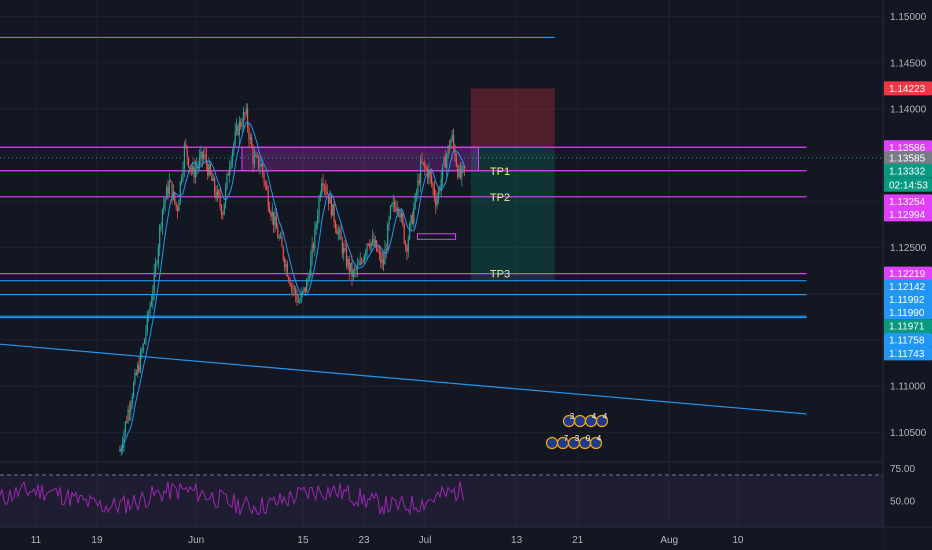  I want to click on tp-label: TP3, so click(500, 275).